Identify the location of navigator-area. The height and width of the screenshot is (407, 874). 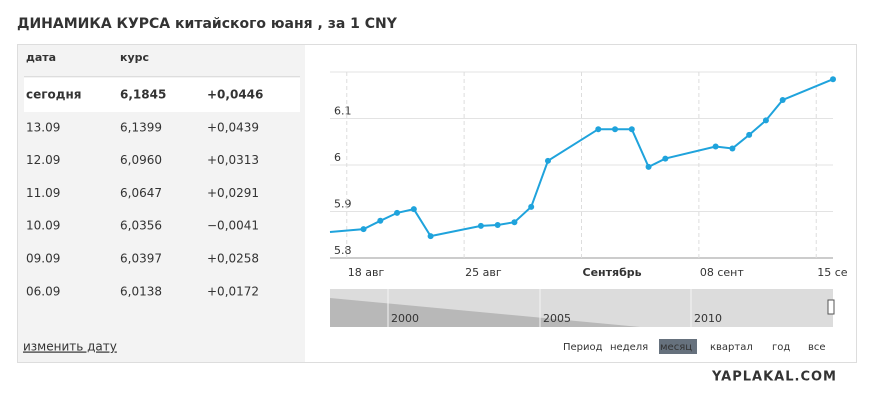
(485, 312).